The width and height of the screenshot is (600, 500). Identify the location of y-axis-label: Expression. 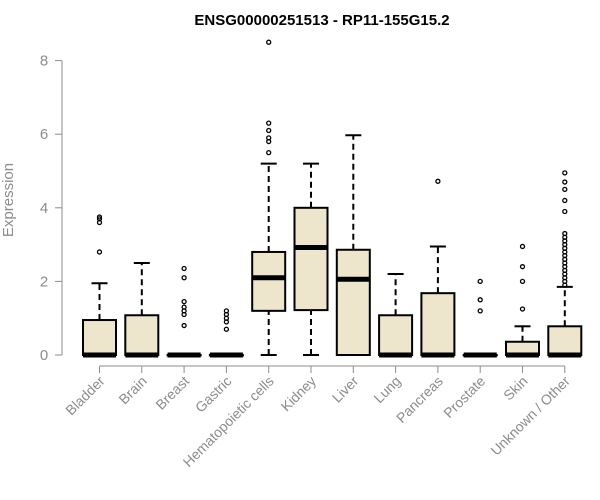
(8, 200).